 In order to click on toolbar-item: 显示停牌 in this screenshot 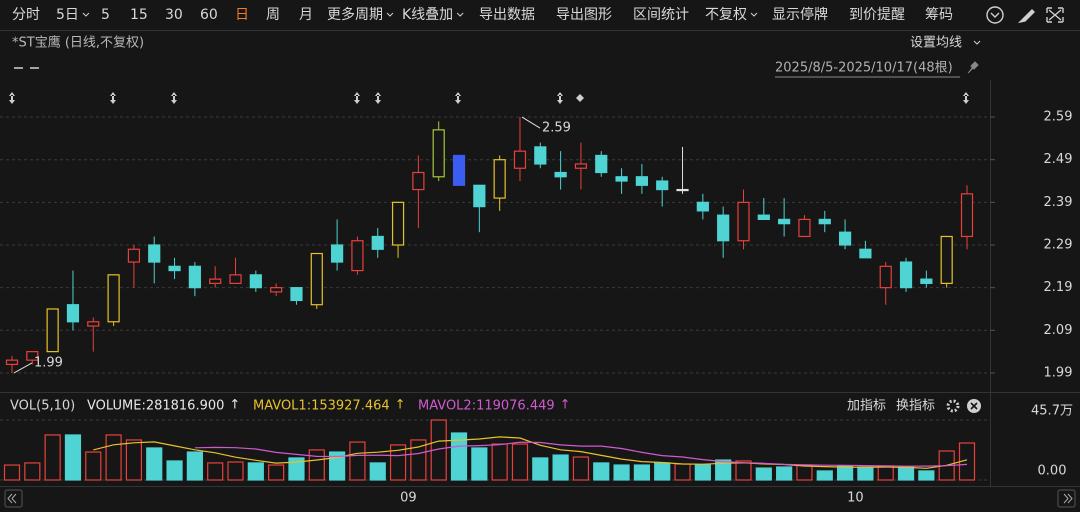, I will do `click(800, 14)`.